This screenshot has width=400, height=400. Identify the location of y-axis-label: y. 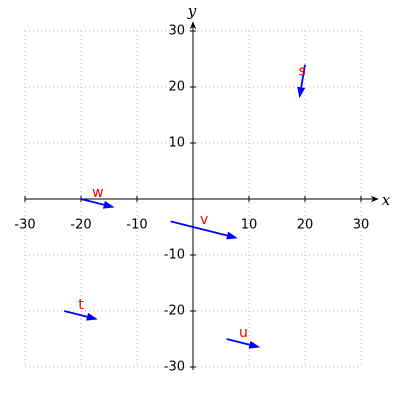
(192, 11).